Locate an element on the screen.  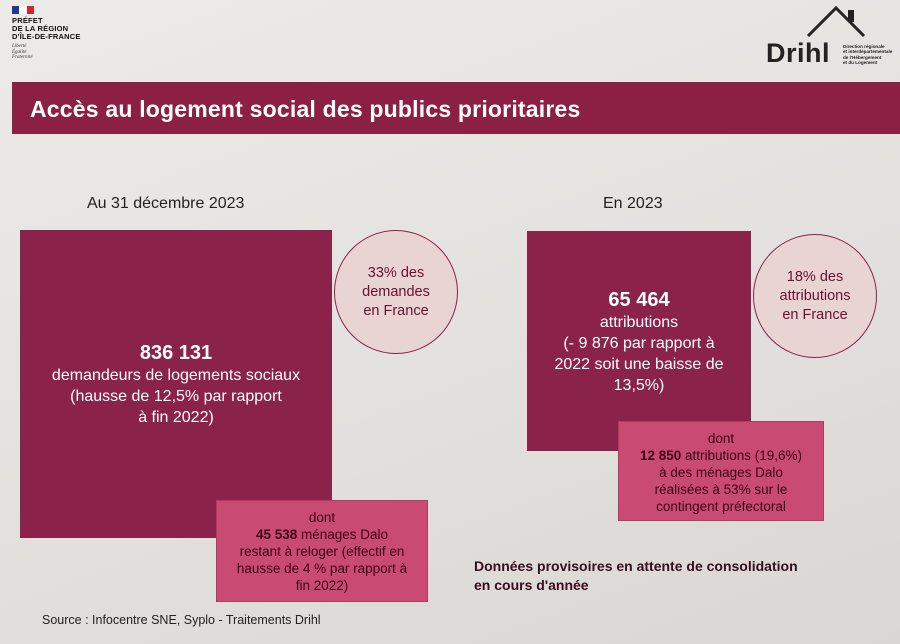
circle-right-line-1: 18% des is located at coordinates (815, 276).